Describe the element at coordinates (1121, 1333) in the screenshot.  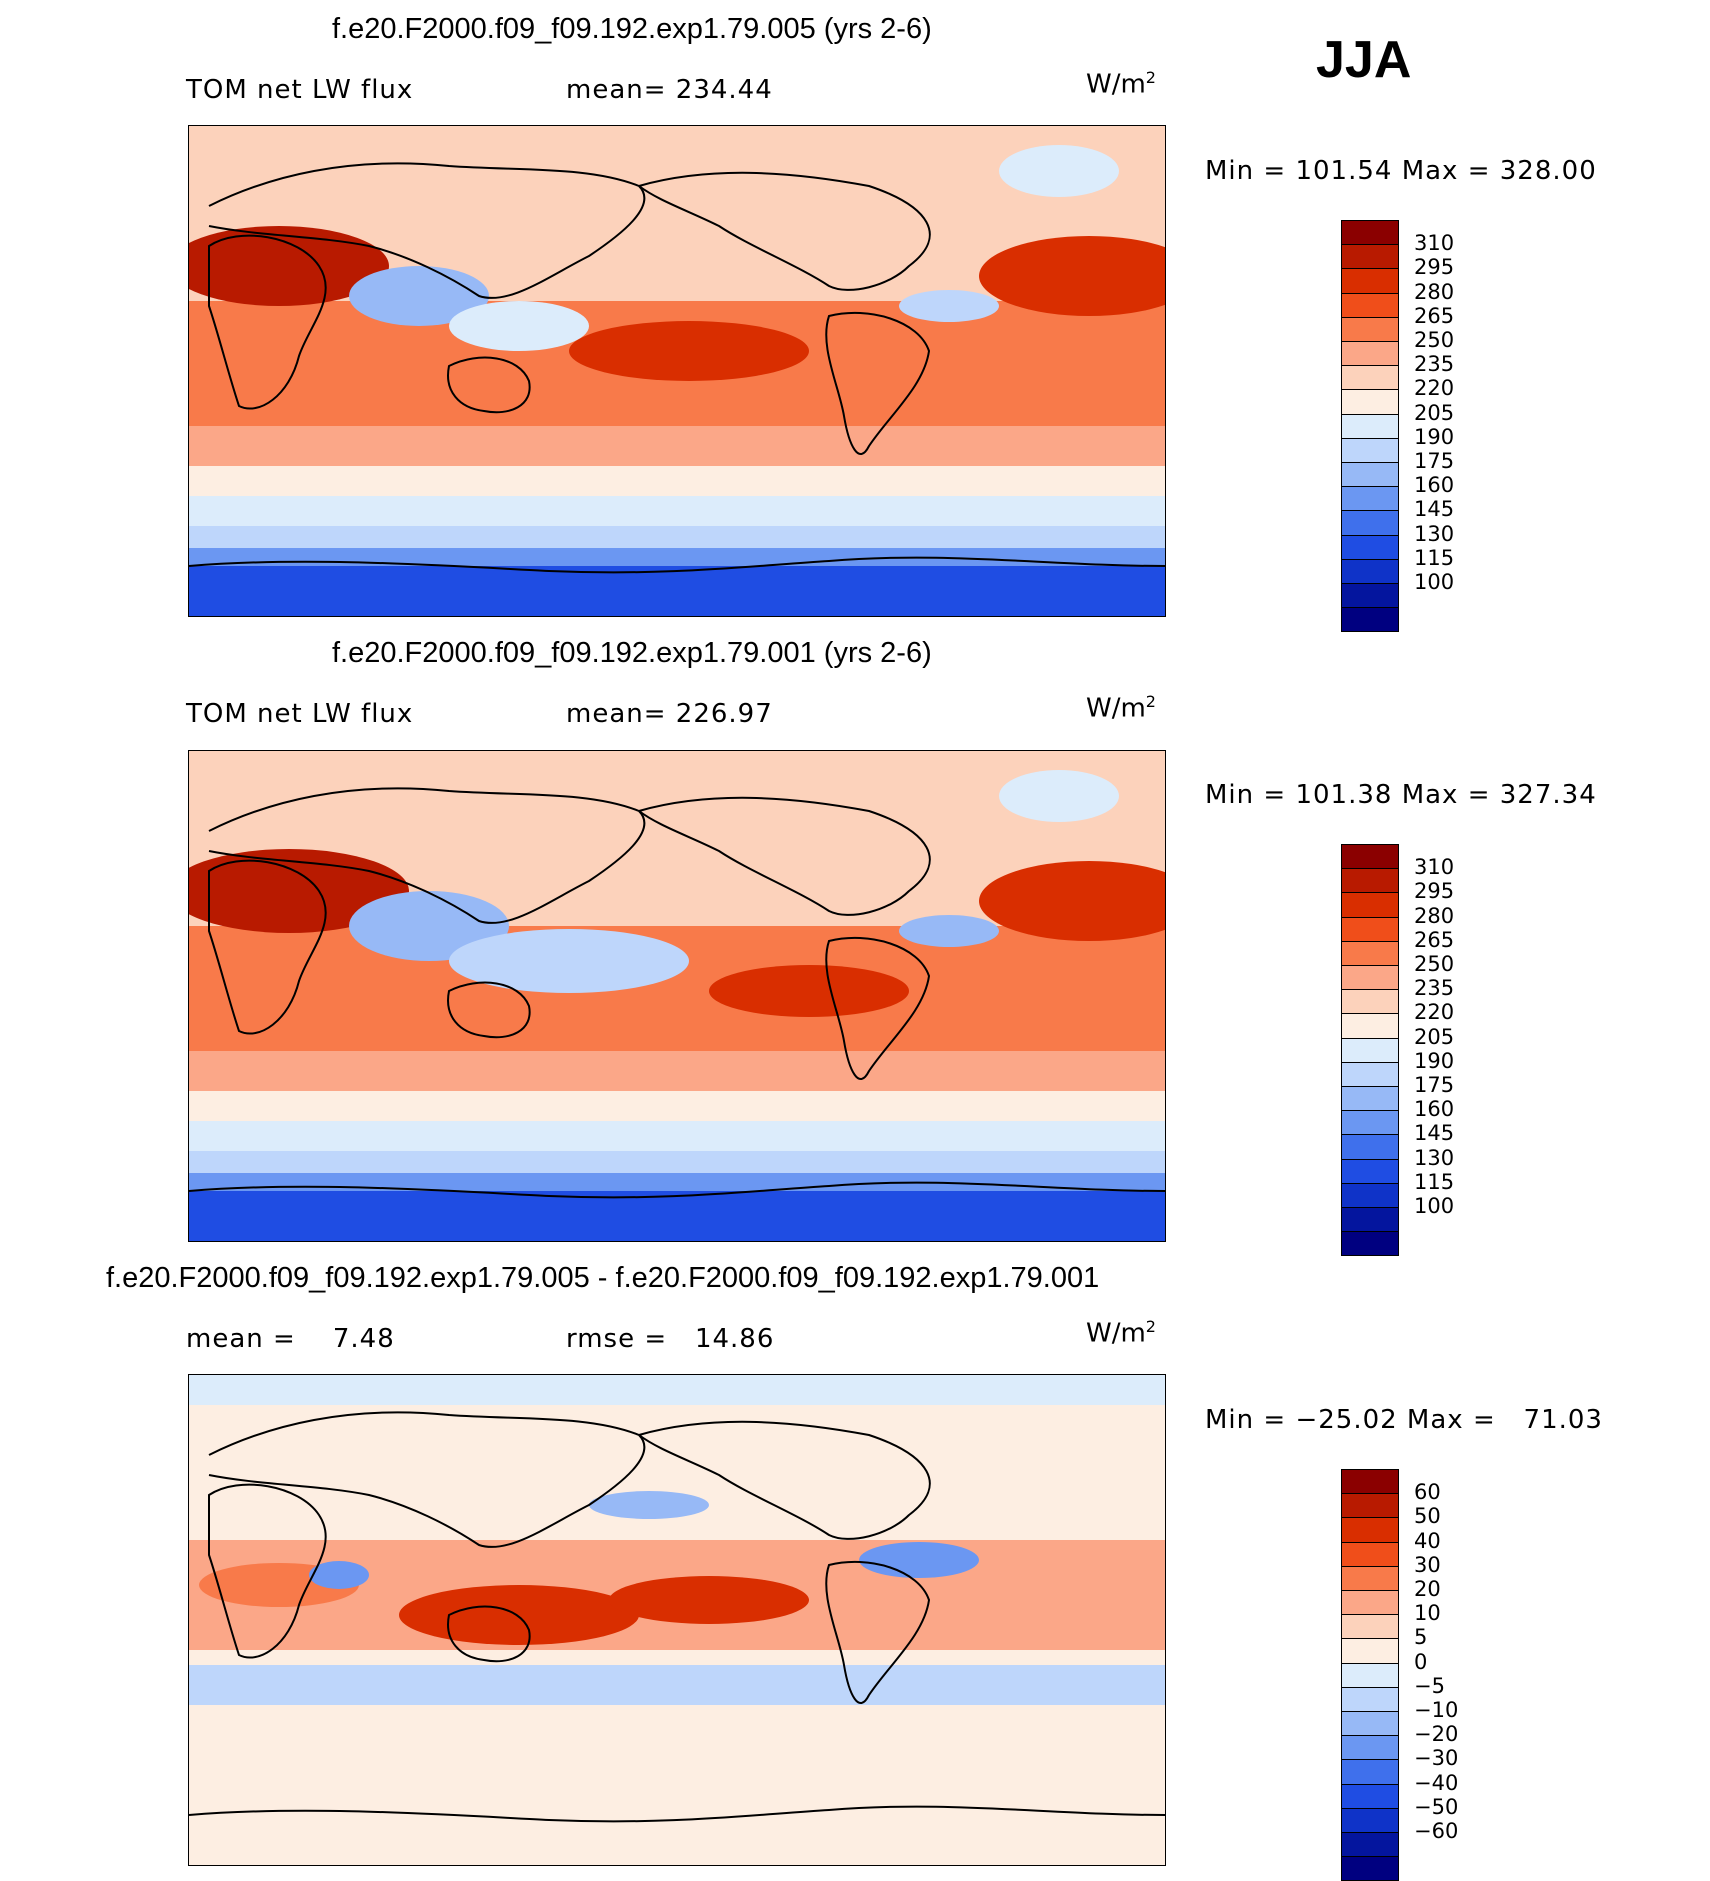
I see `panel-3-units: W/m2` at that location.